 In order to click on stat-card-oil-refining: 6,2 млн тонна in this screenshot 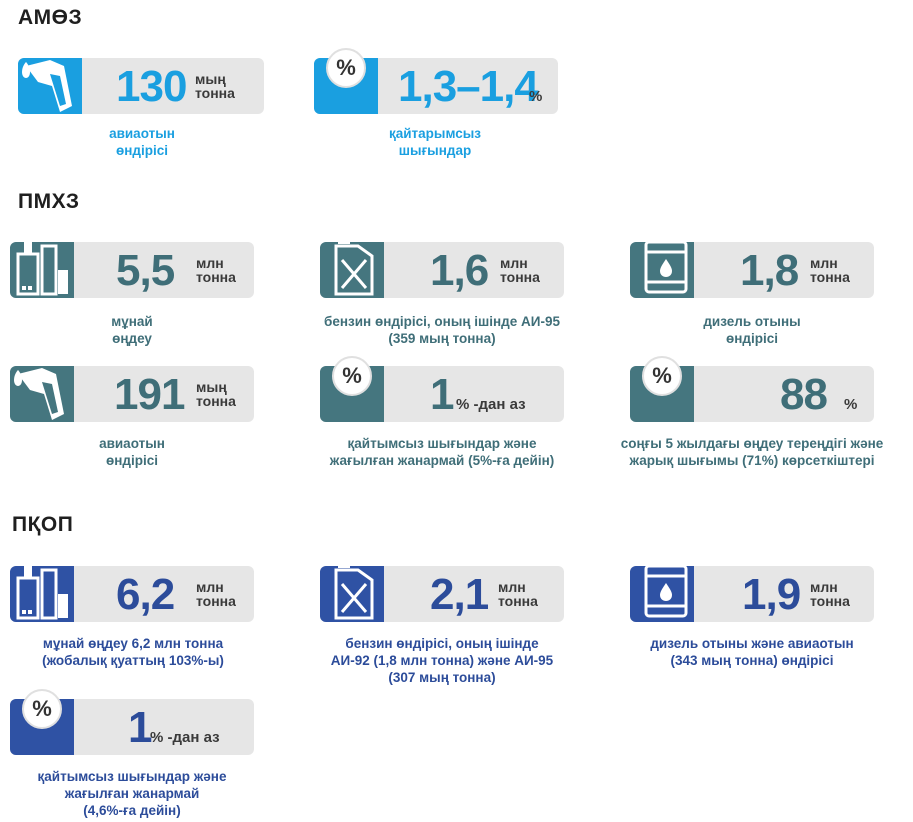, I will do `click(132, 594)`.